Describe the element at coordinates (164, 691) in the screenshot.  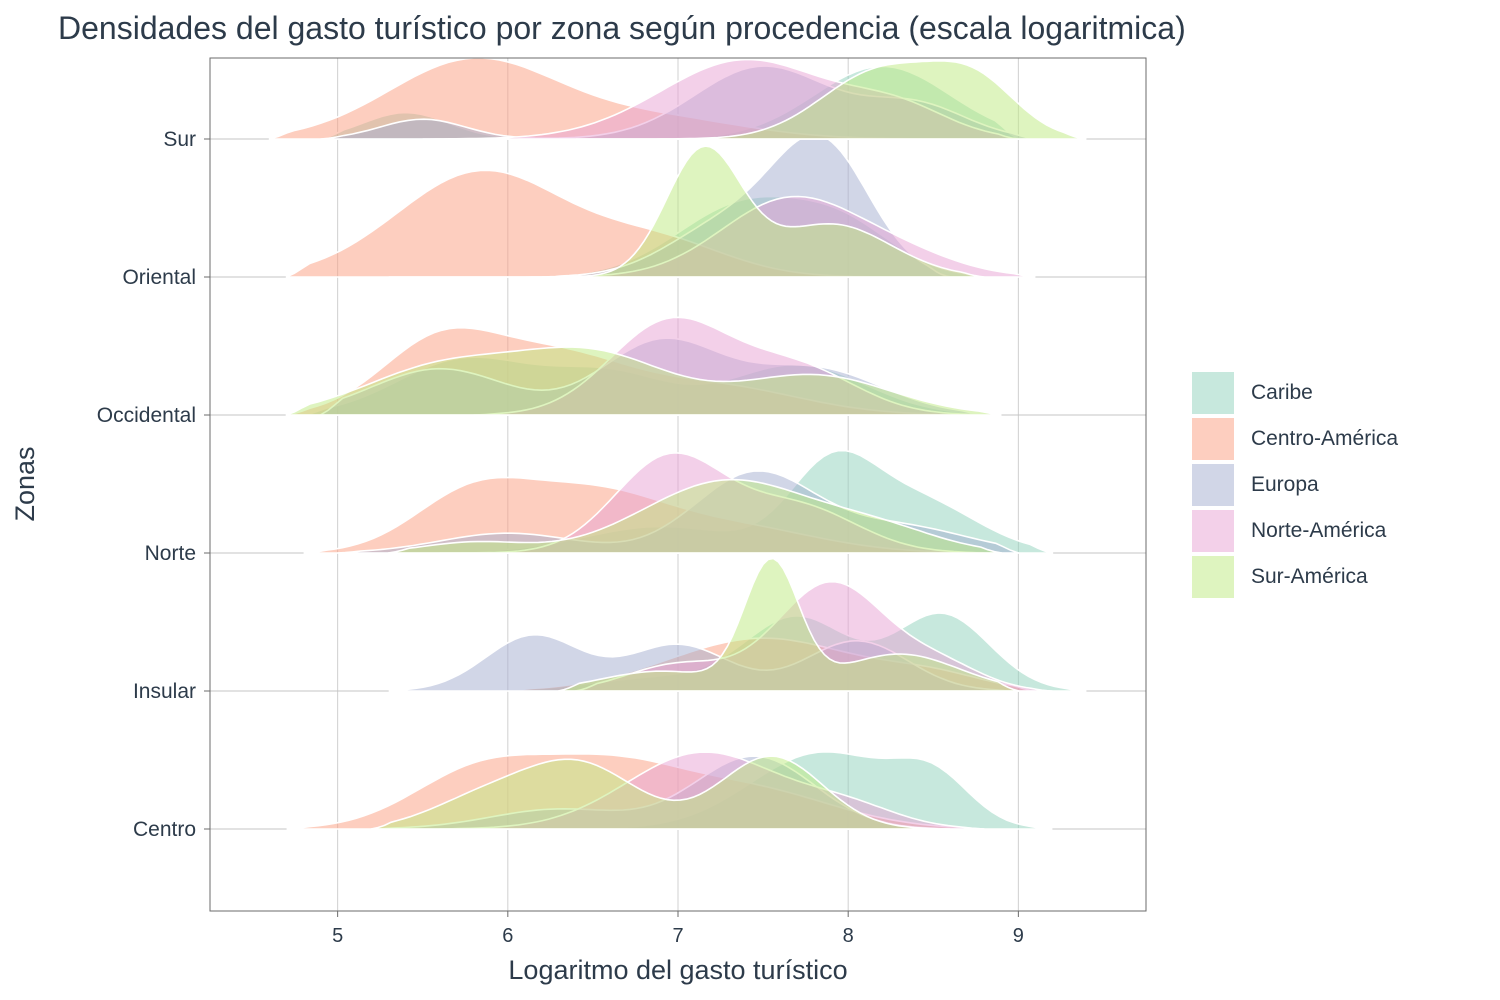
I see `y-tick-label-insular: Insular` at that location.